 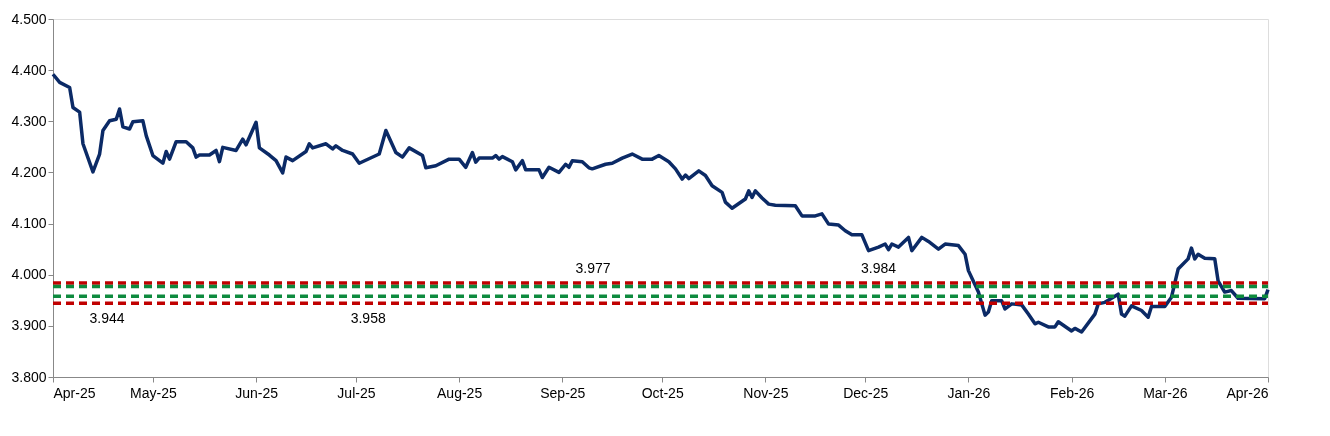 I want to click on y-tick-label: 3.800, so click(x=29, y=376).